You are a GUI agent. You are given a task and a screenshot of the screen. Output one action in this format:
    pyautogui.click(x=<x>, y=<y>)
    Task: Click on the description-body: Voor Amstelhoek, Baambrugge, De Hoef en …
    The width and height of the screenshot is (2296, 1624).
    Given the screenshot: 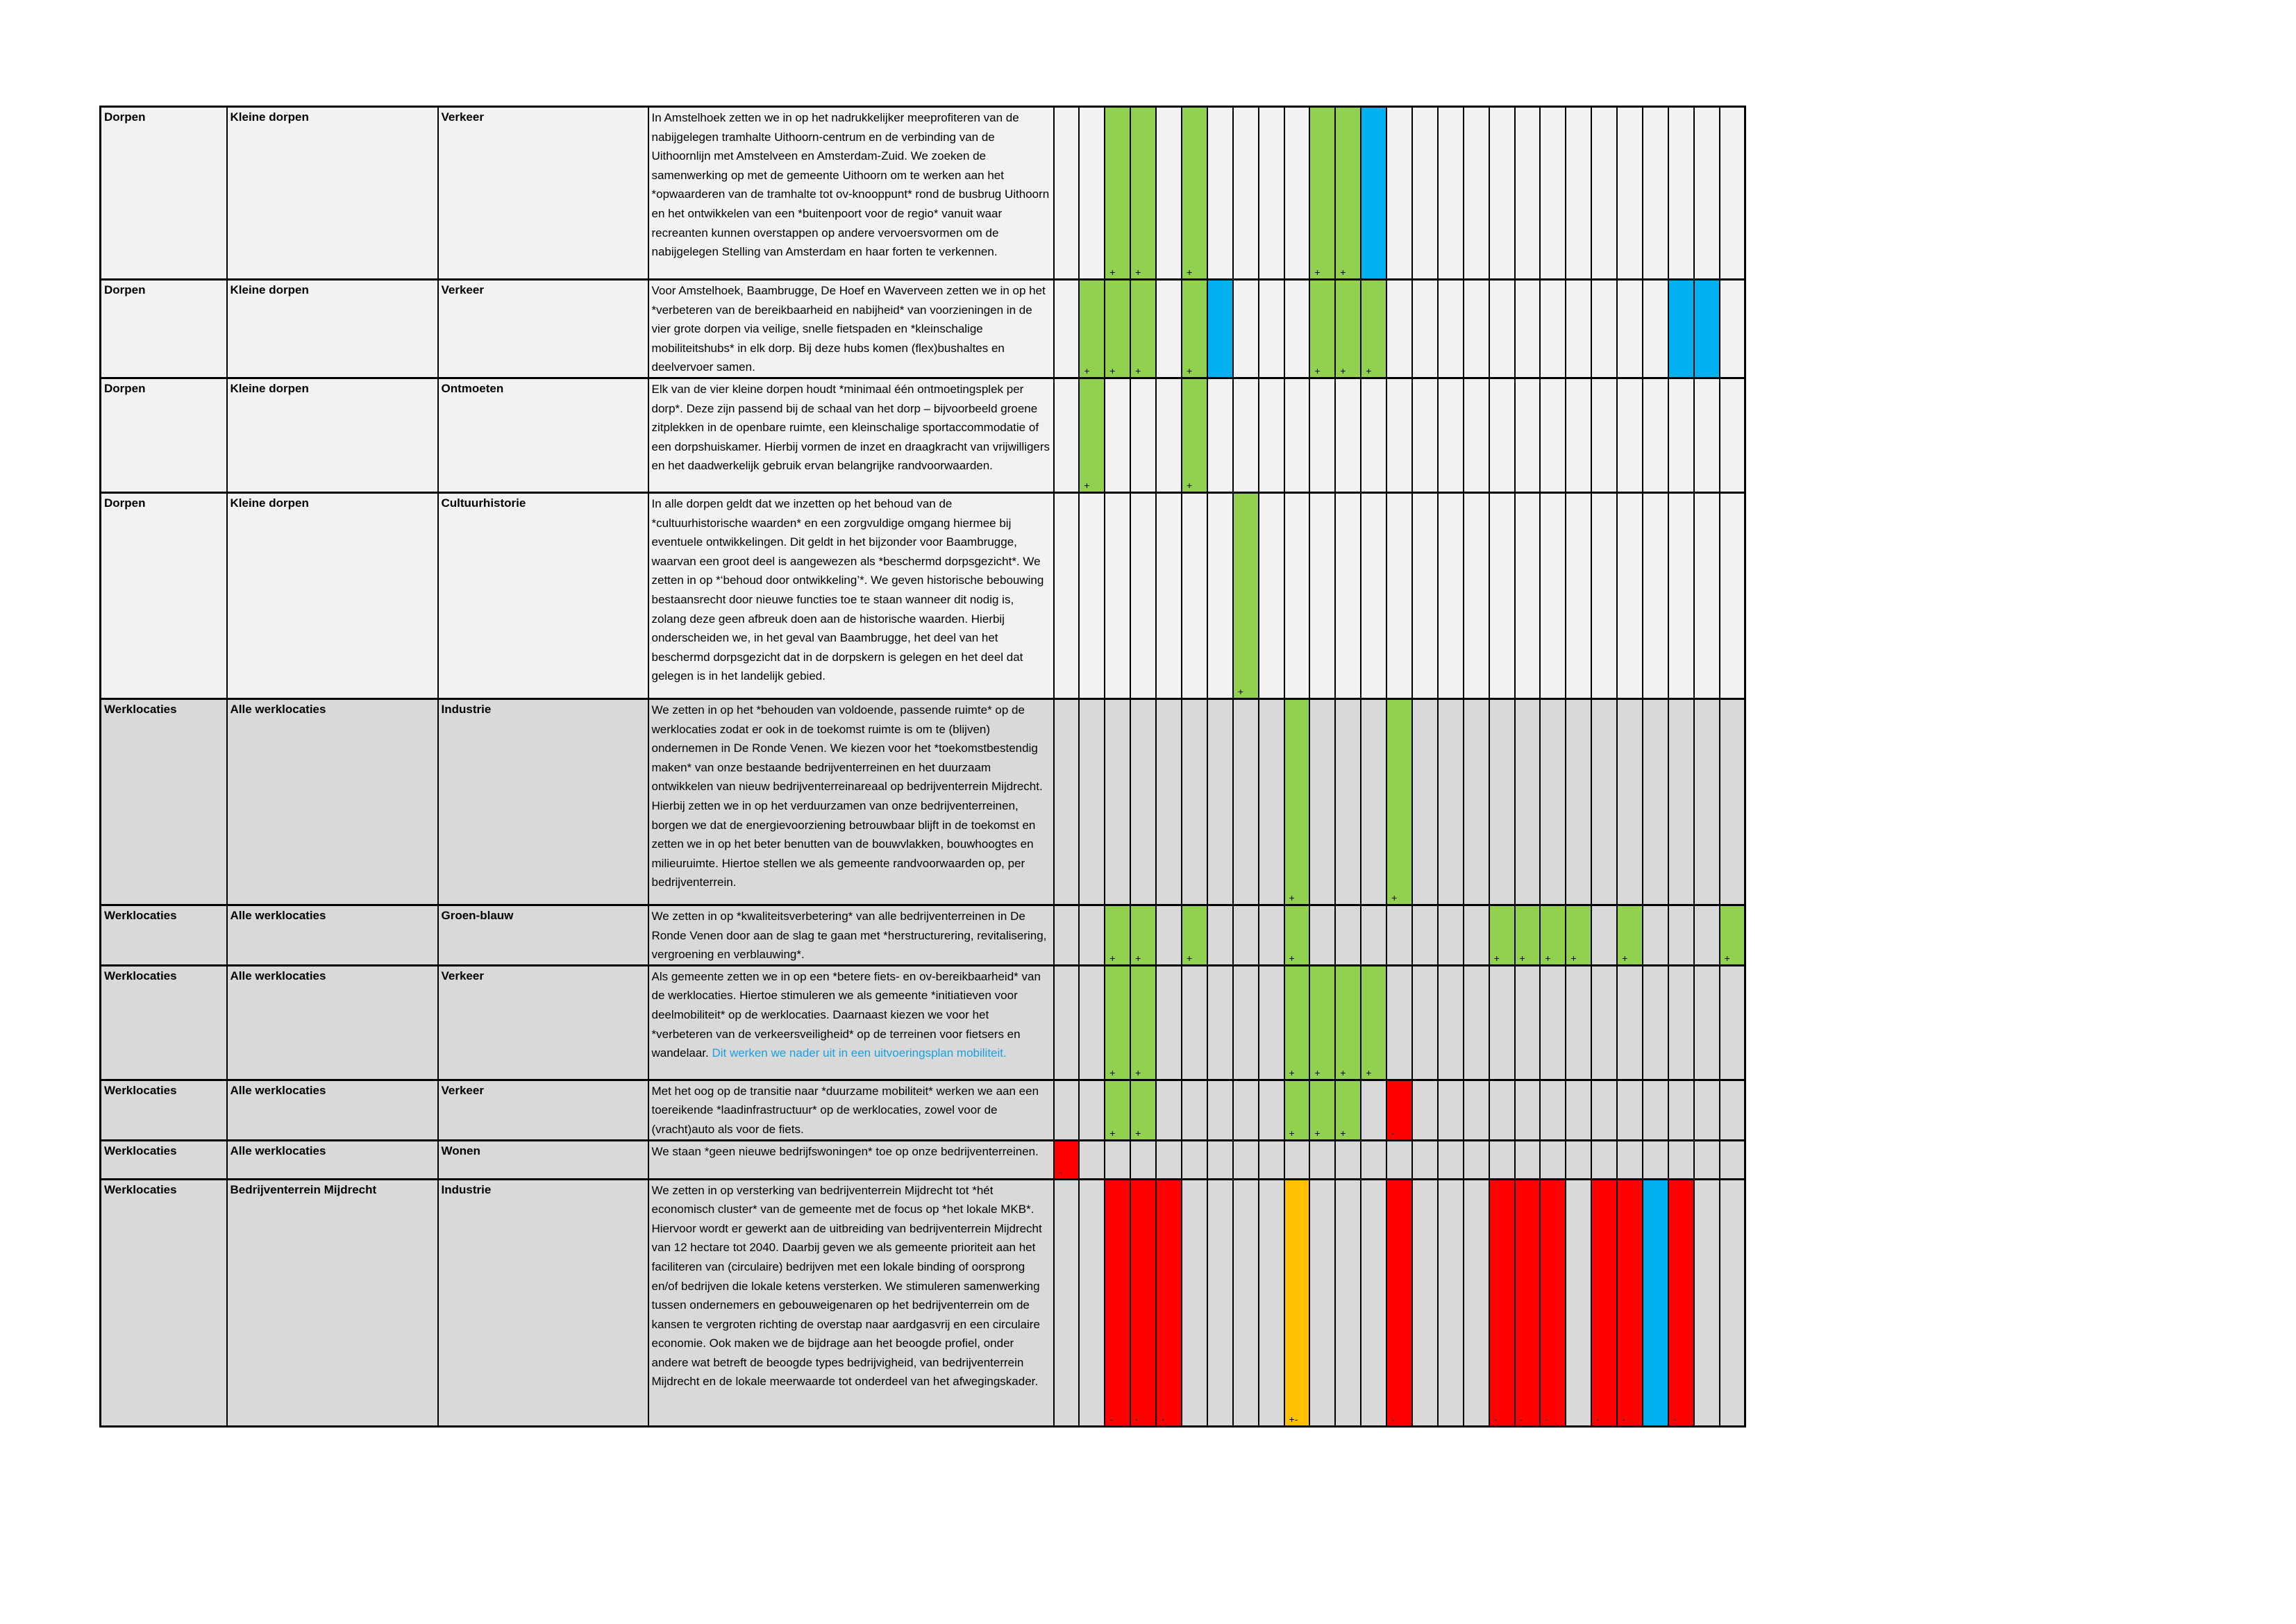 What is the action you would take?
    pyautogui.click(x=848, y=329)
    